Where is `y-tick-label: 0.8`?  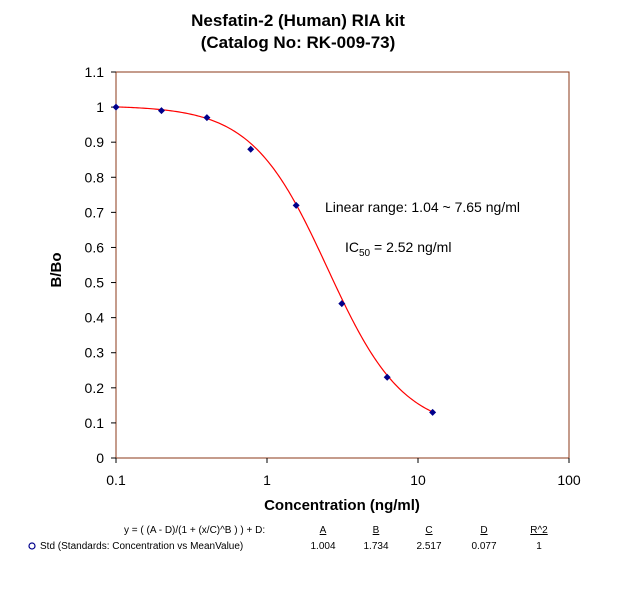
y-tick-label: 0.8 is located at coordinates (95, 177).